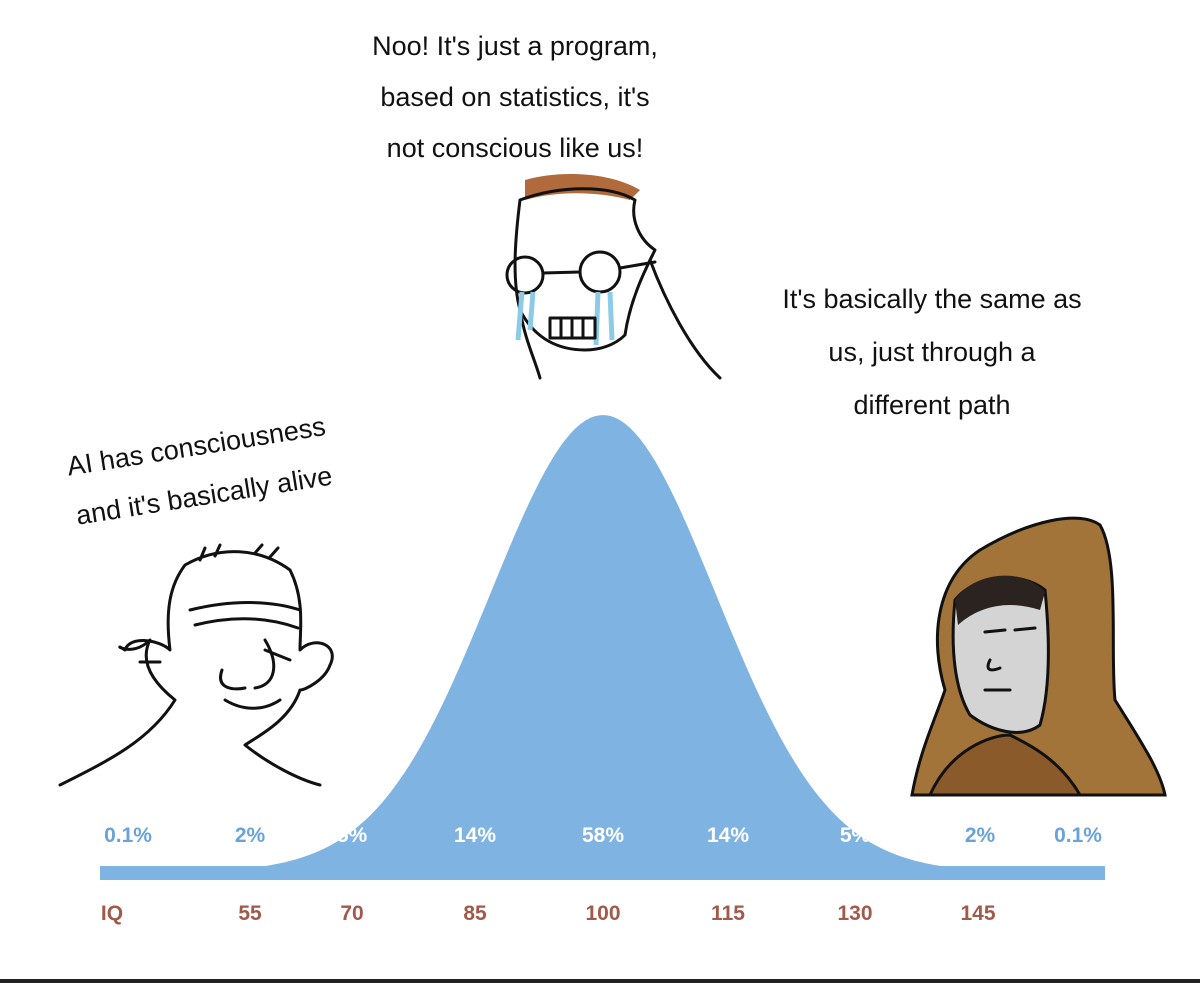 Image resolution: width=1200 pixels, height=983 pixels. I want to click on caption-top-line: not conscious like us!, so click(515, 148).